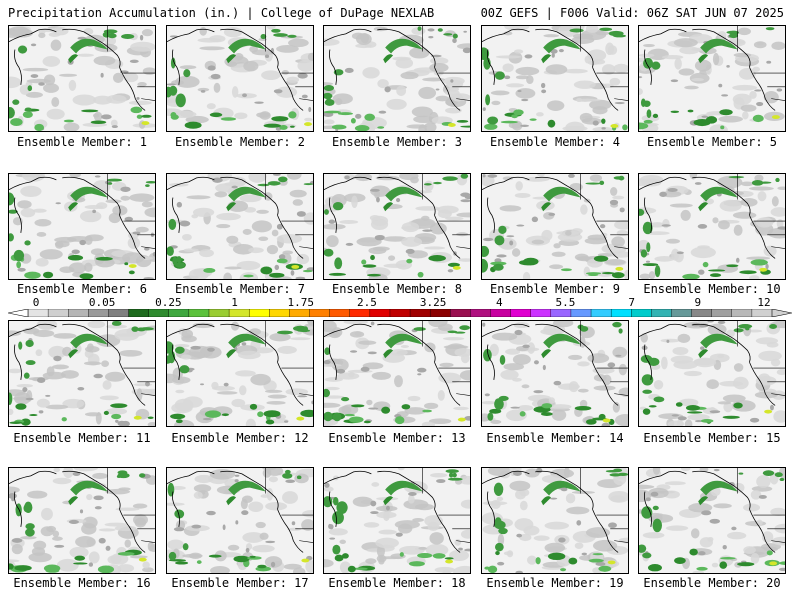 The height and width of the screenshot is (600, 800). What do you see at coordinates (240, 142) in the screenshot?
I see `ensemble-member-label: Ensemble Member: 2` at bounding box center [240, 142].